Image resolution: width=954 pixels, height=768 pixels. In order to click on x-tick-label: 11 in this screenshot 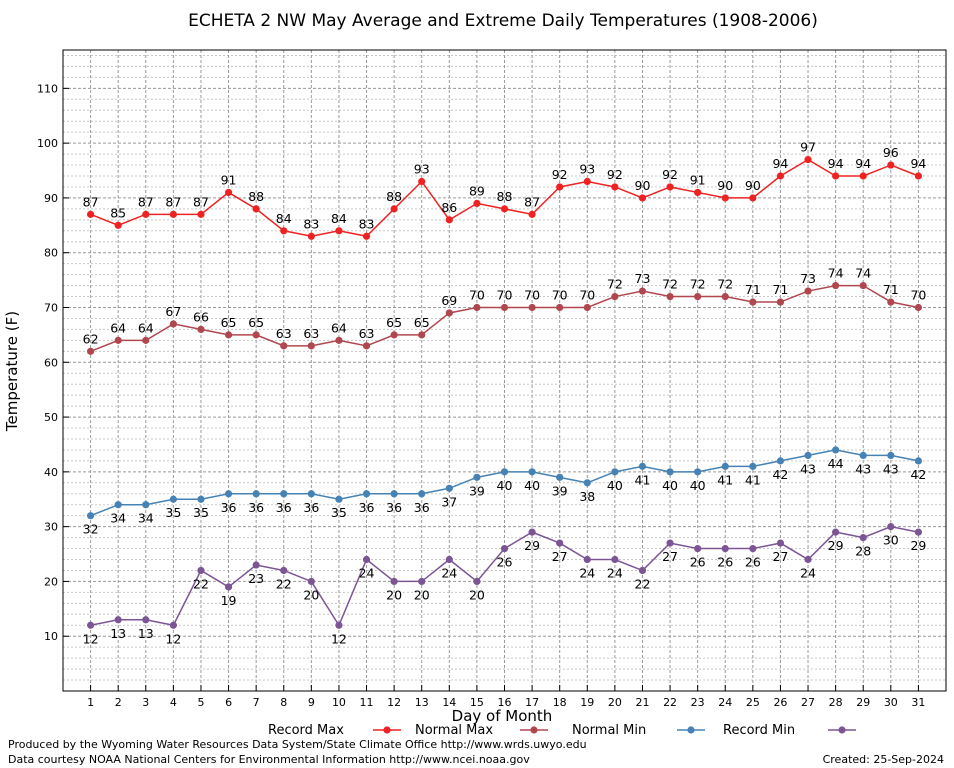, I will do `click(367, 702)`.